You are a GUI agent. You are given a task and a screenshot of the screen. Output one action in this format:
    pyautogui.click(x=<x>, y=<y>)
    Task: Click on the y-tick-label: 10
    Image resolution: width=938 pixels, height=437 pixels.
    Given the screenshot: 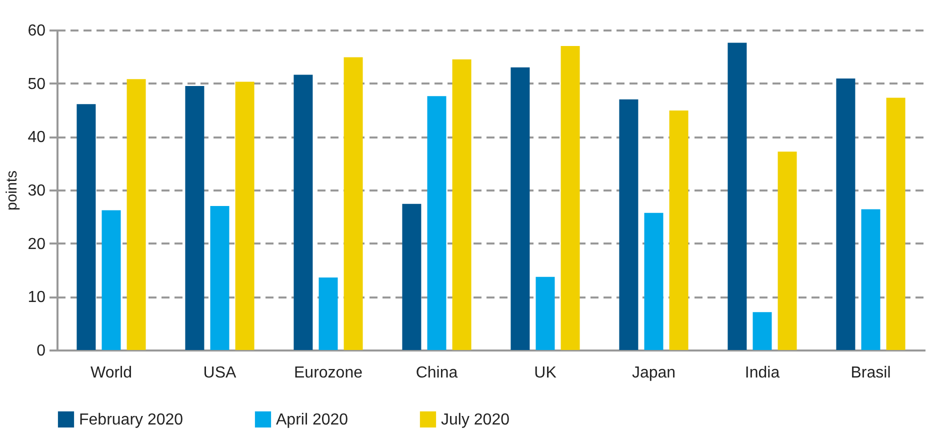 What is the action you would take?
    pyautogui.click(x=37, y=297)
    